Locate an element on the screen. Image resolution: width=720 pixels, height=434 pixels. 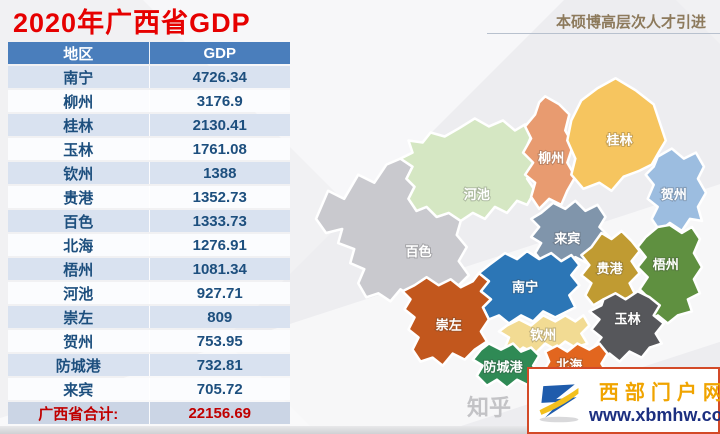
region-cell: 柳州 is located at coordinates (79, 101).